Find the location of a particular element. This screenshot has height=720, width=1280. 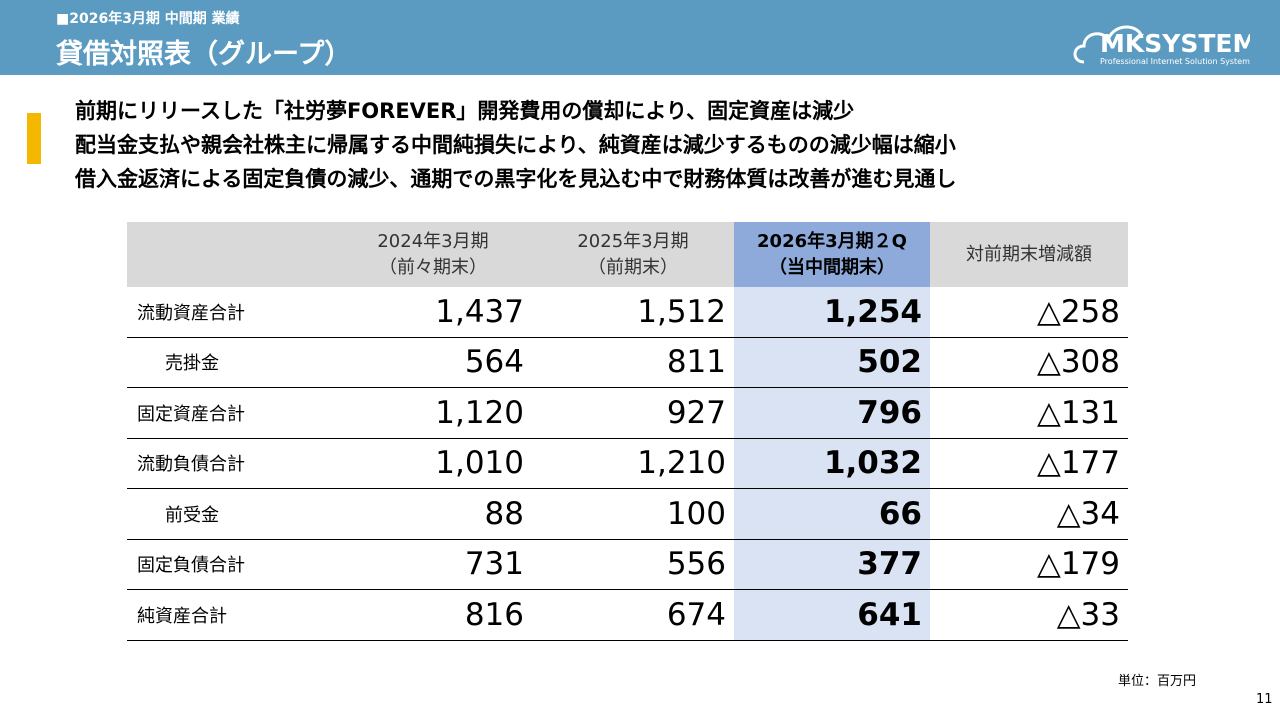

value-cell: 88 is located at coordinates (433, 514).